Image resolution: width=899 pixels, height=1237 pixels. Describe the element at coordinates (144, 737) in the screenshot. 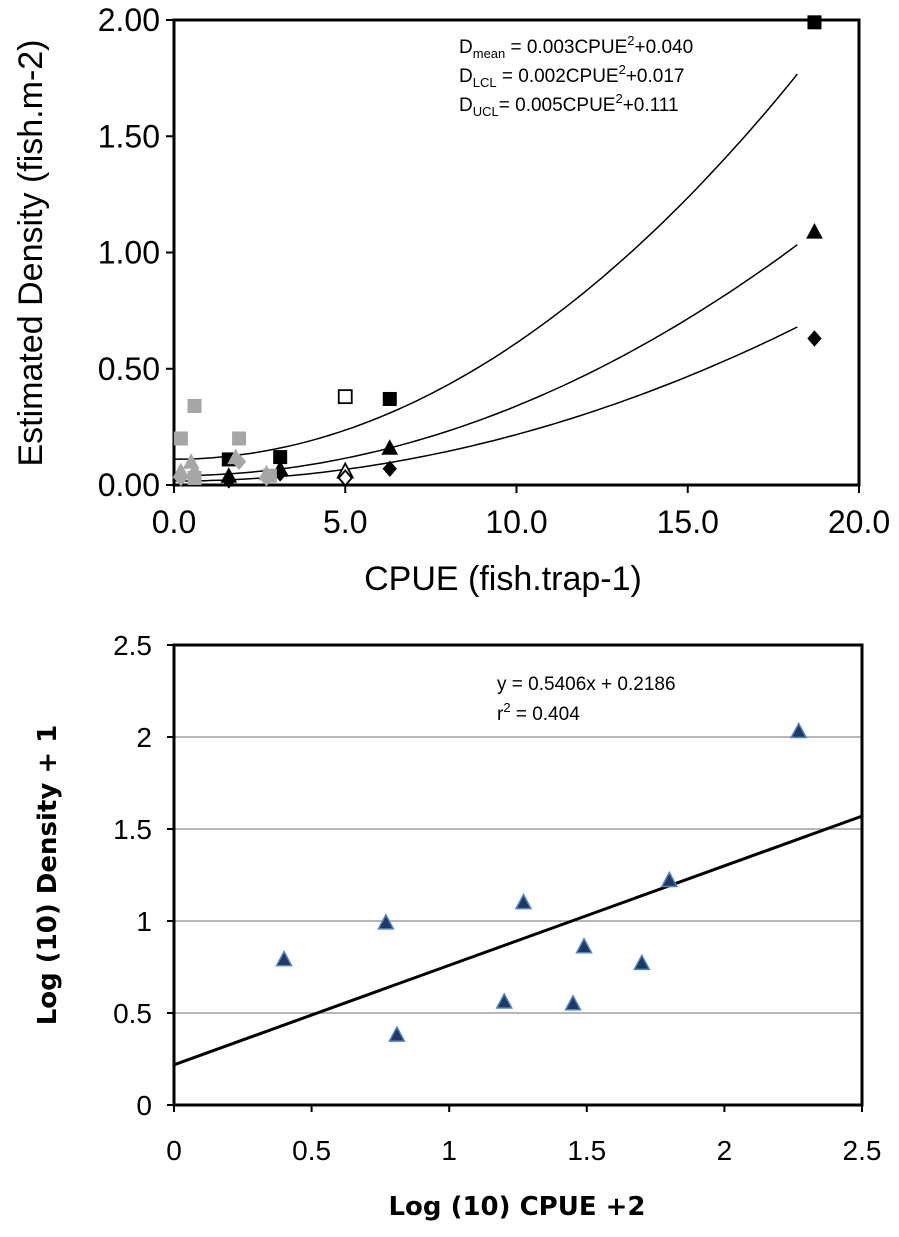

I see `bottom-y-tick-label: 2` at that location.